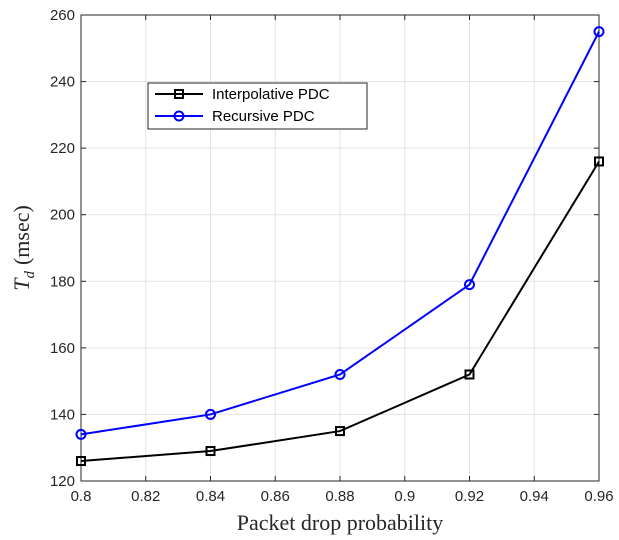 This screenshot has height=540, width=619. Describe the element at coordinates (62, 281) in the screenshot. I see `y-tick-label: 180` at that location.